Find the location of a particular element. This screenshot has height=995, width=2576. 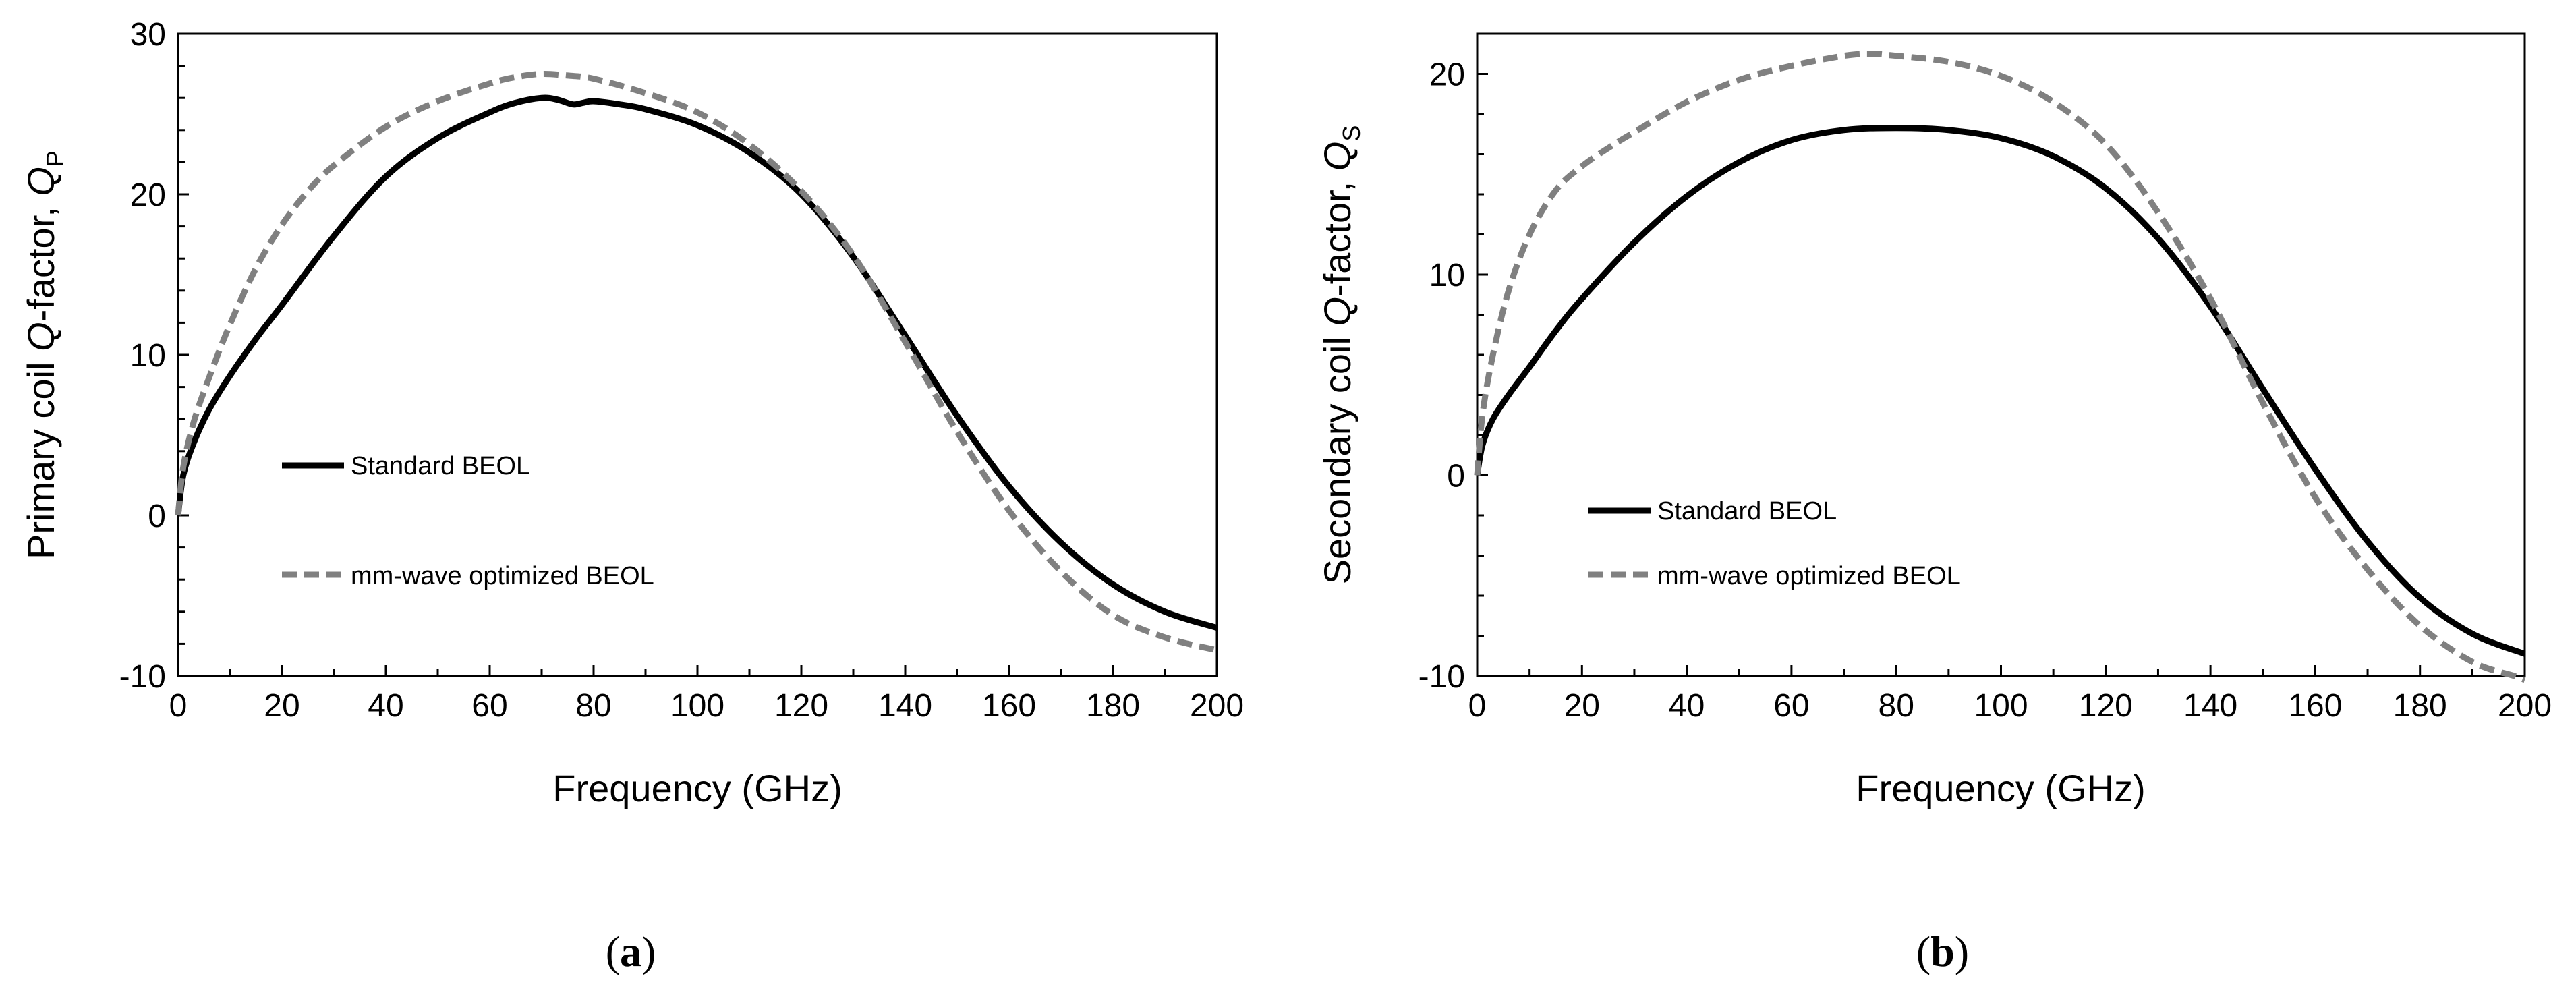

panel-b-y-axis-label: Secondary coil Q-factor, QS is located at coordinates (1340, 355).